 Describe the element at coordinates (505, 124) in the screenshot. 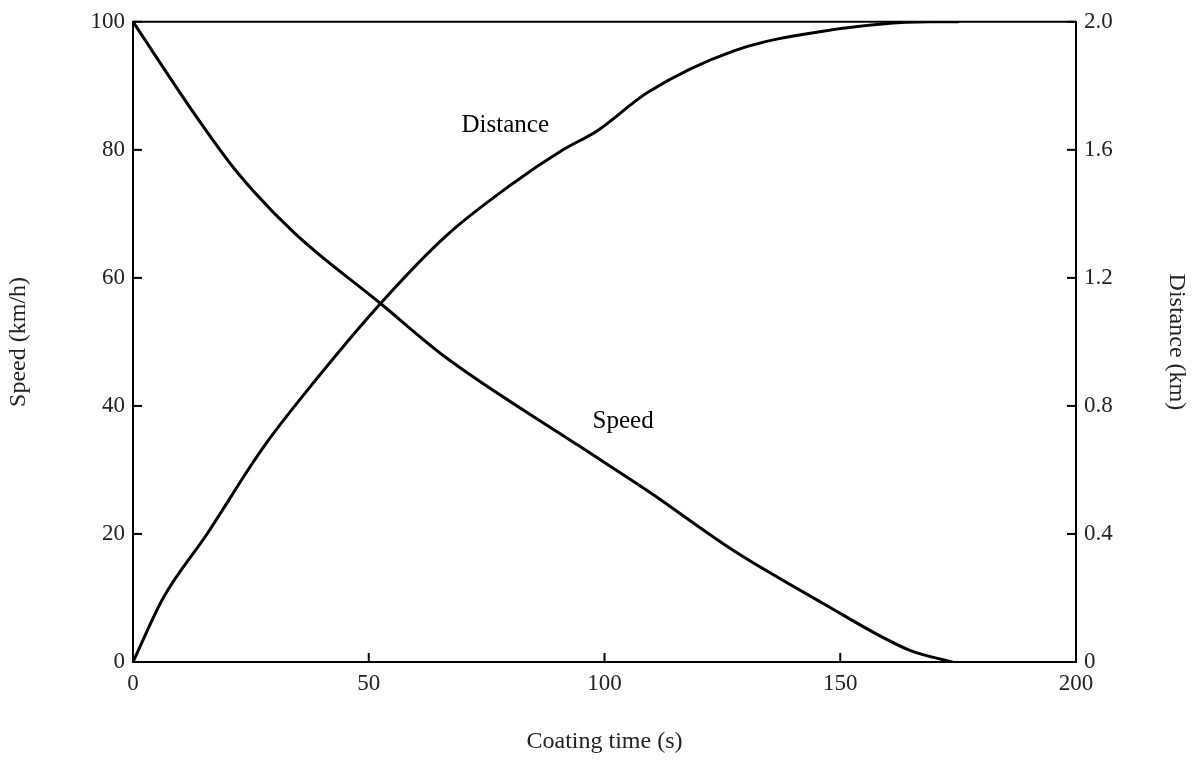

I see `series-label: Distance` at that location.